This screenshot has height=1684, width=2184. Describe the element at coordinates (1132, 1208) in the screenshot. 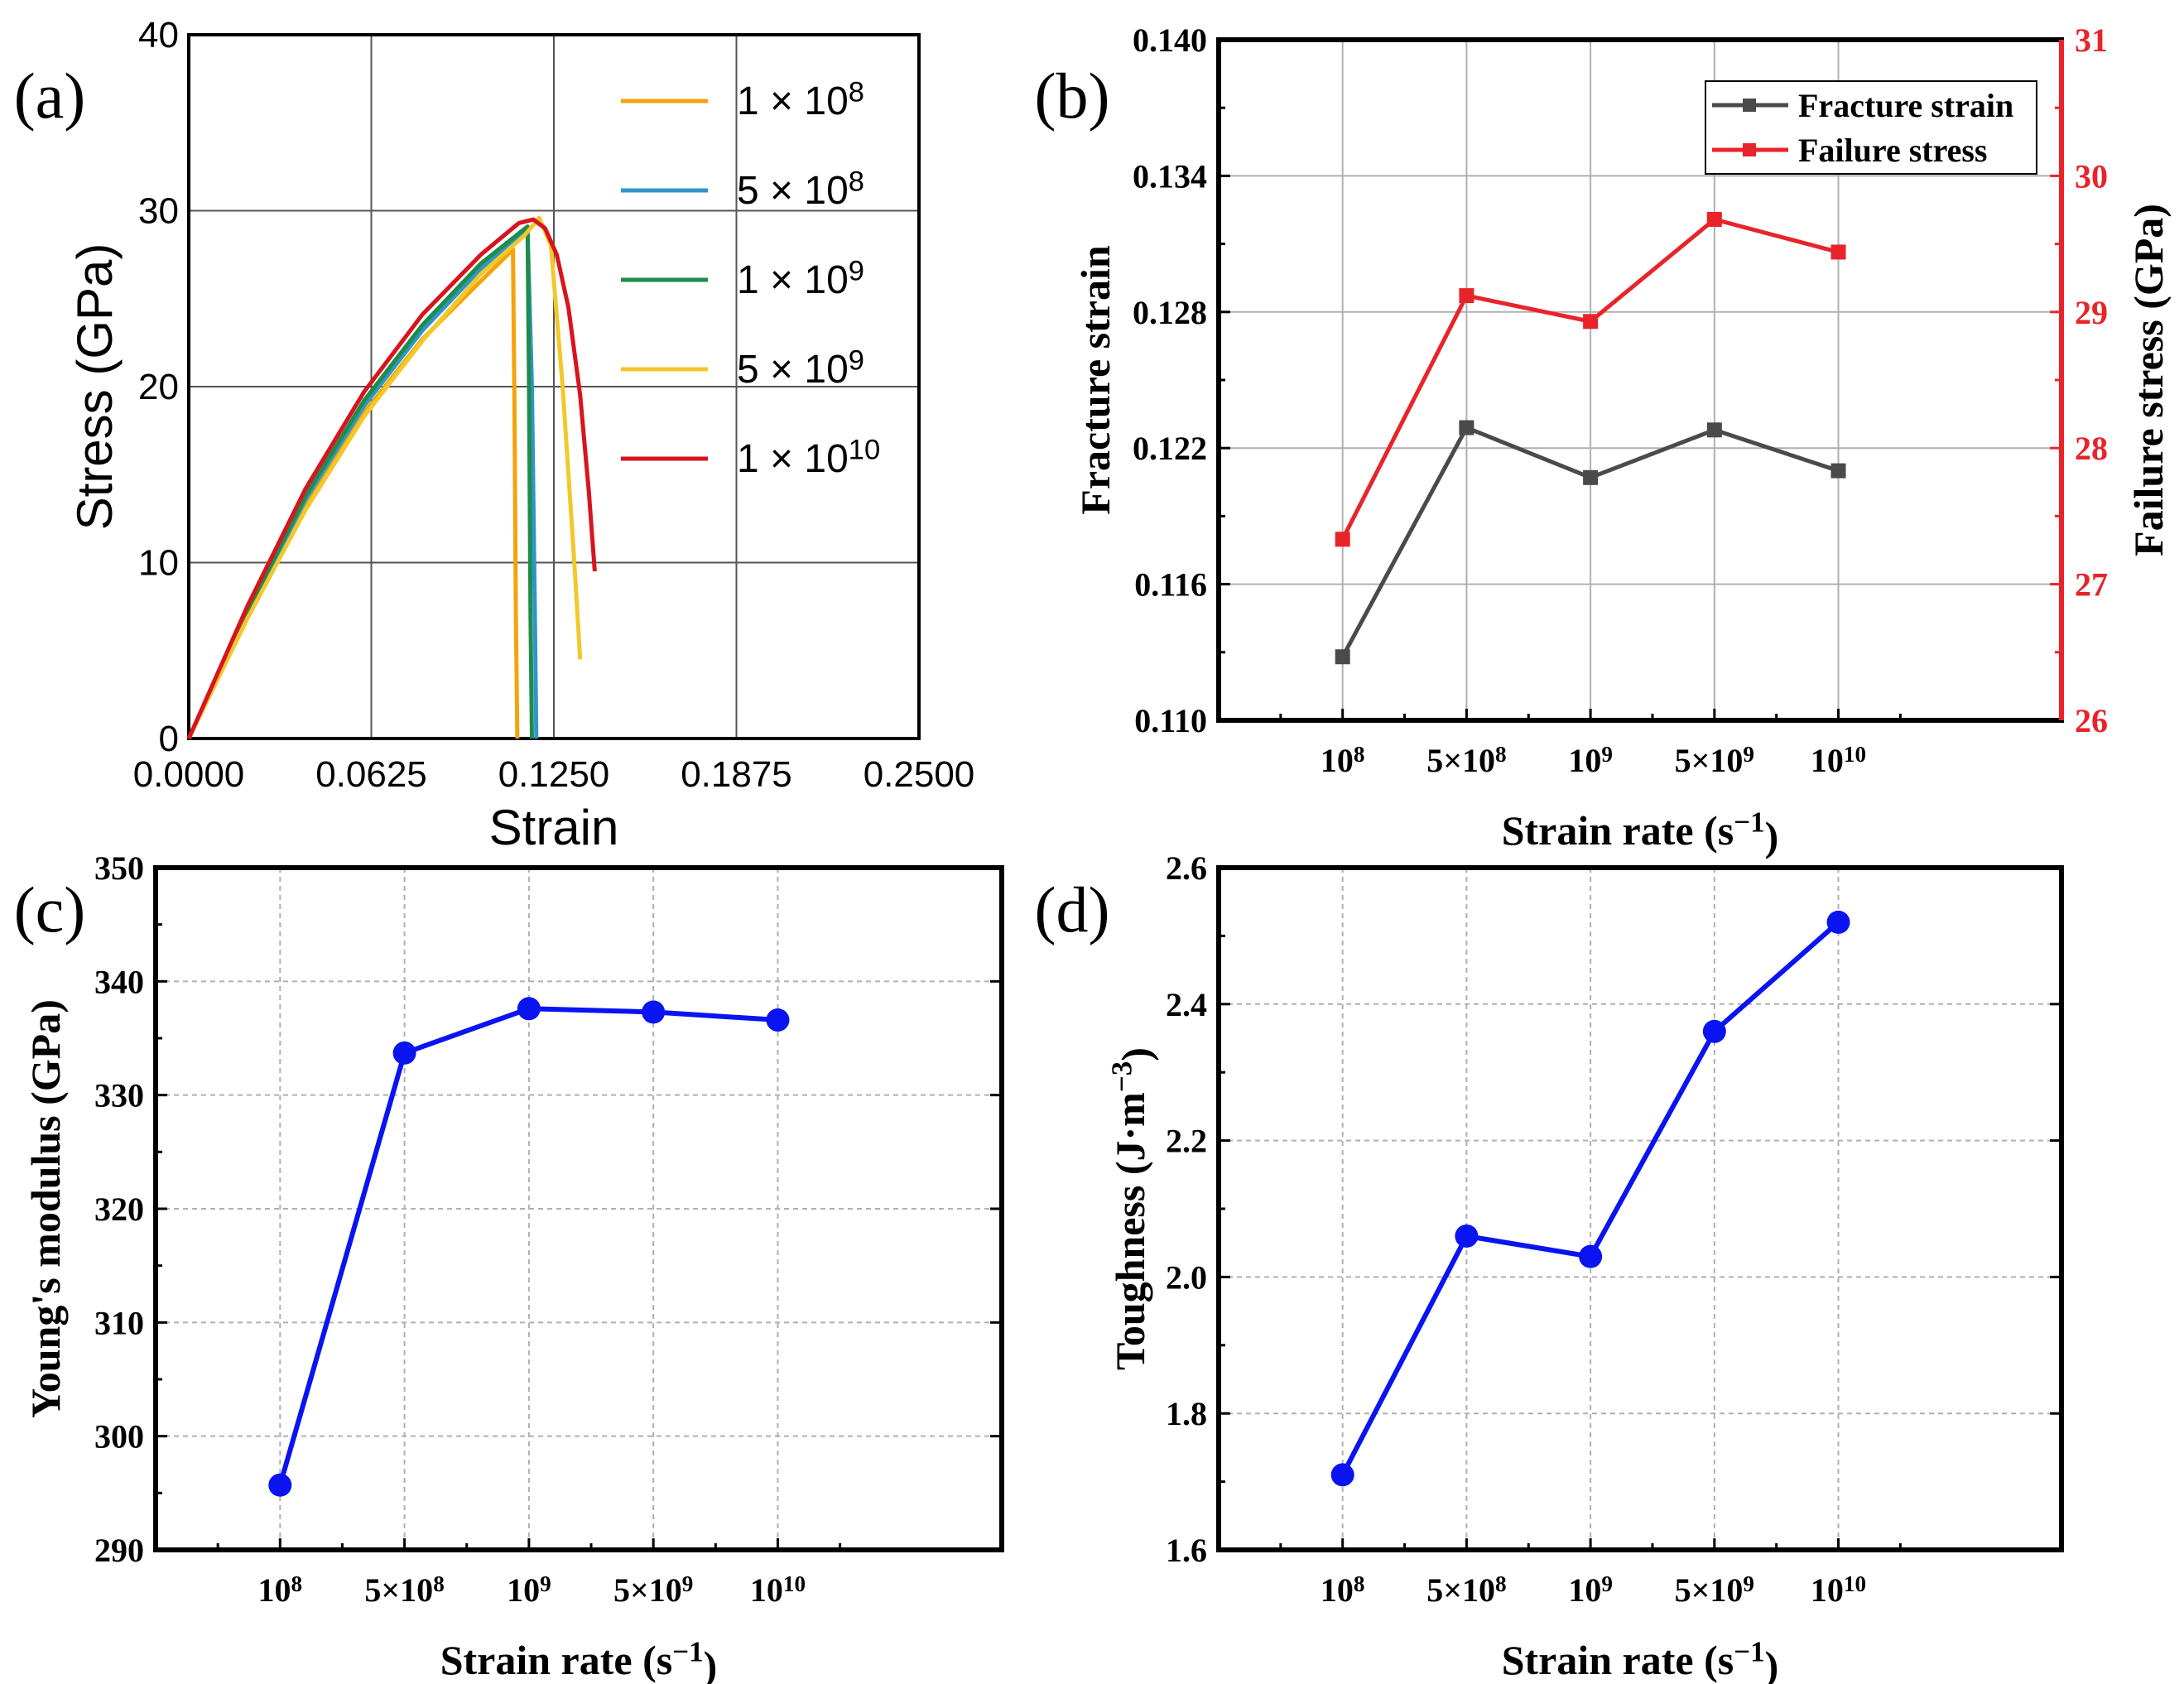

I see `y-axis-title: Toughness (J·m−3)` at that location.